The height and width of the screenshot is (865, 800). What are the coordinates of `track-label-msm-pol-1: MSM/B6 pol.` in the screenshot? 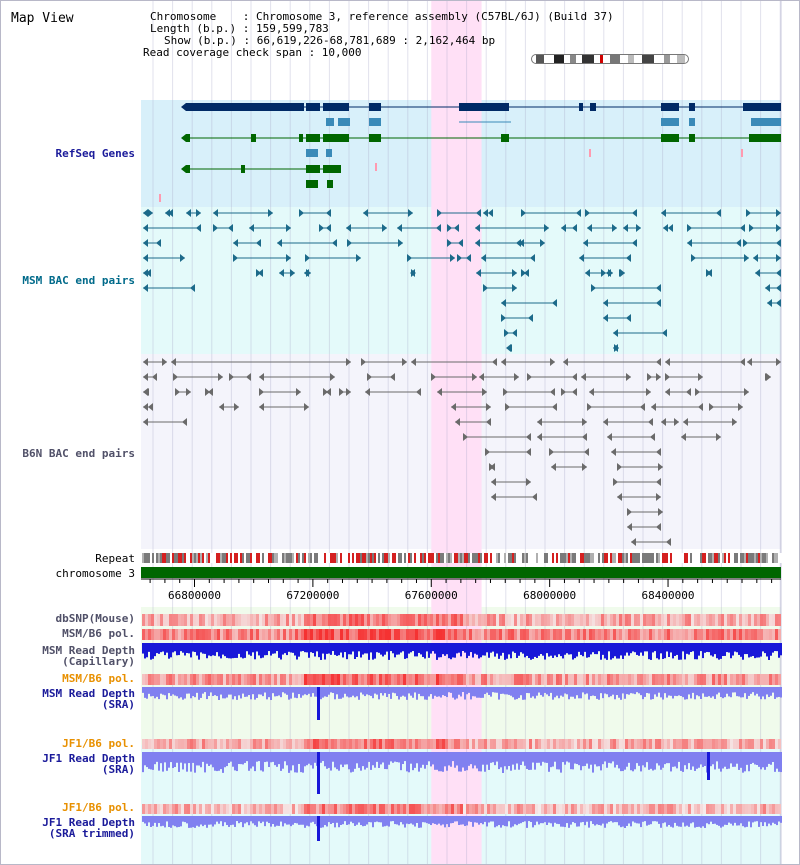 It's located at (98, 633).